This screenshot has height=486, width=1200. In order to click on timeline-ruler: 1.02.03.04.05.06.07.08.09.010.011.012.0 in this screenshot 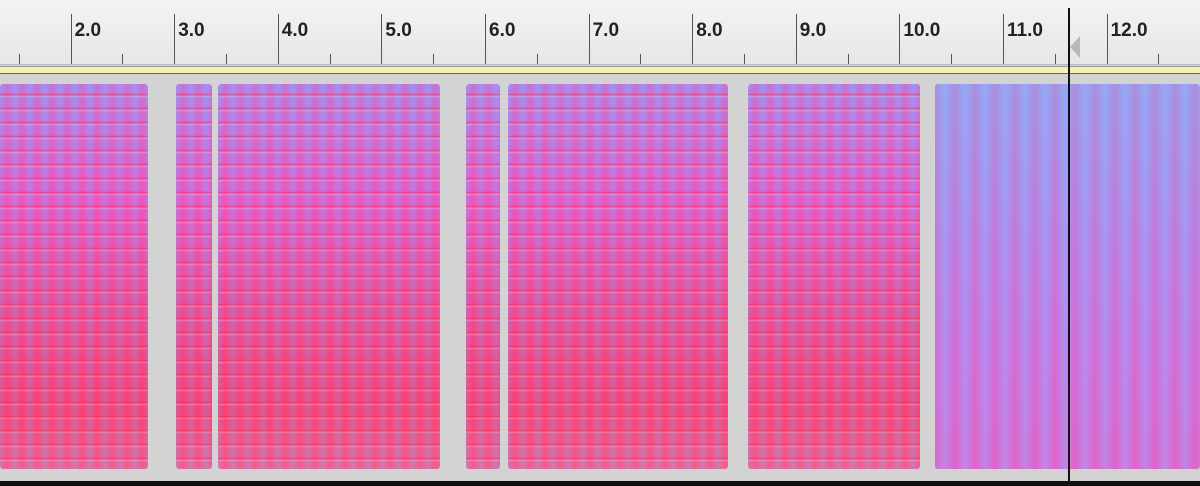, I will do `click(600, 32)`.